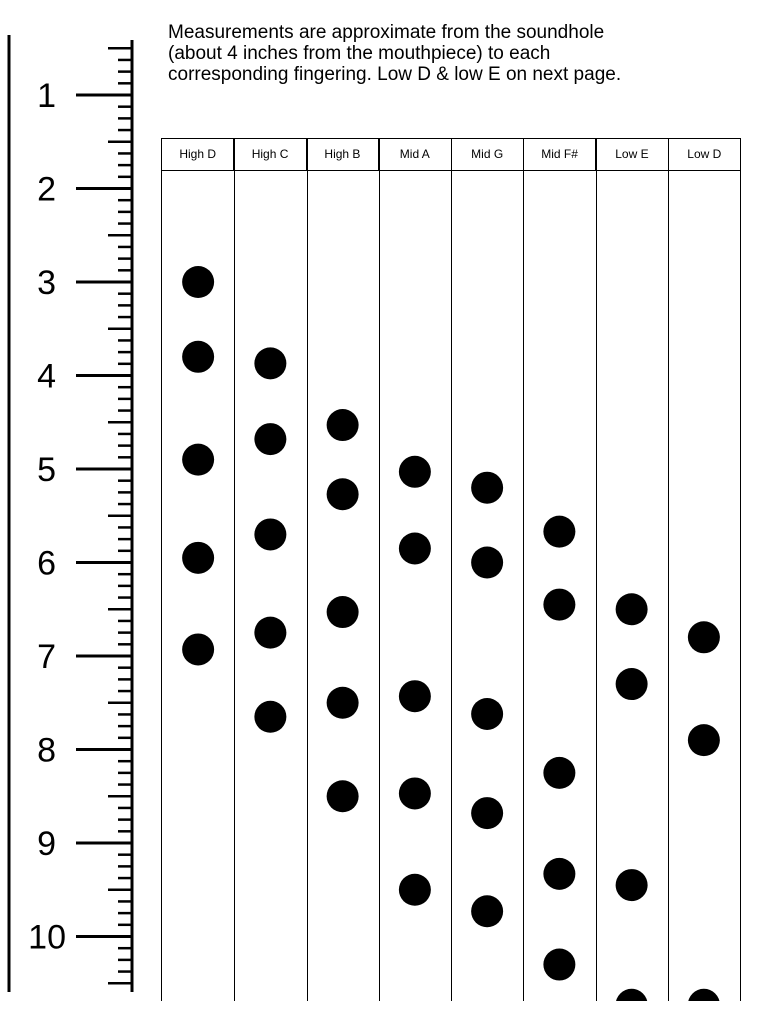 This screenshot has width=768, height=1024. I want to click on column-header-high-c: High C, so click(269, 154).